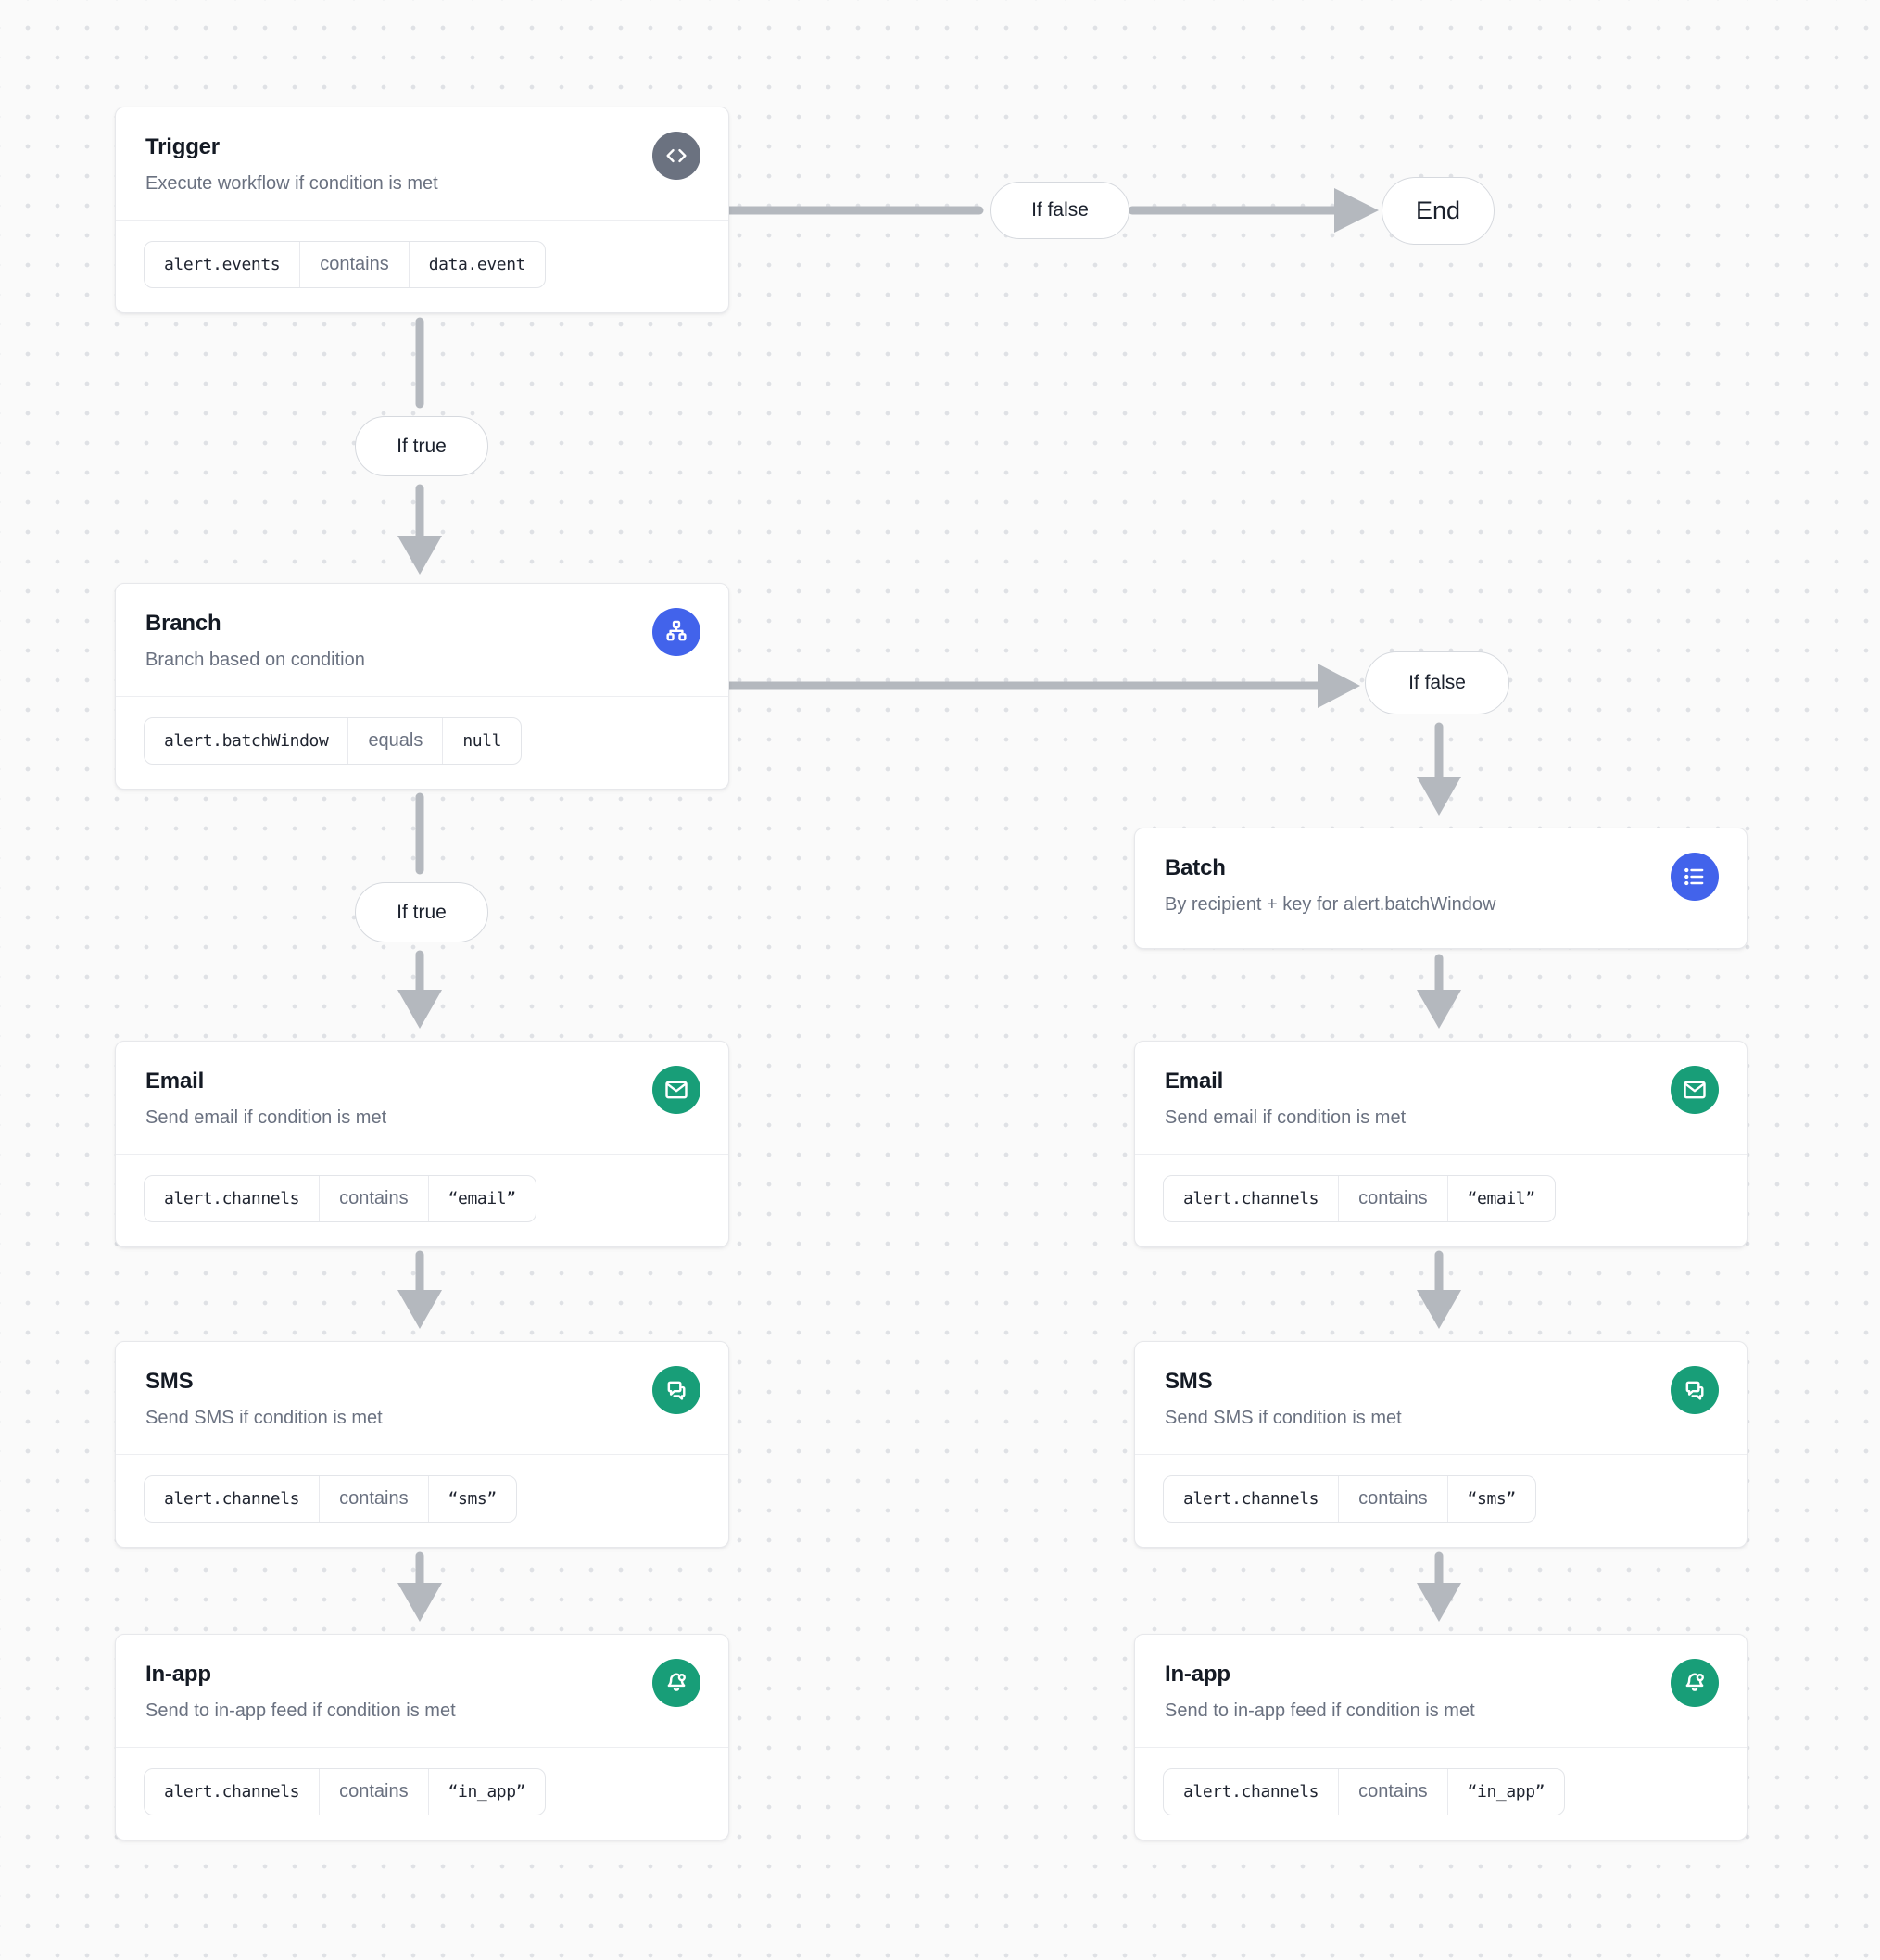 The height and width of the screenshot is (1960, 1880). What do you see at coordinates (1195, 867) in the screenshot?
I see `node-title: Batch` at bounding box center [1195, 867].